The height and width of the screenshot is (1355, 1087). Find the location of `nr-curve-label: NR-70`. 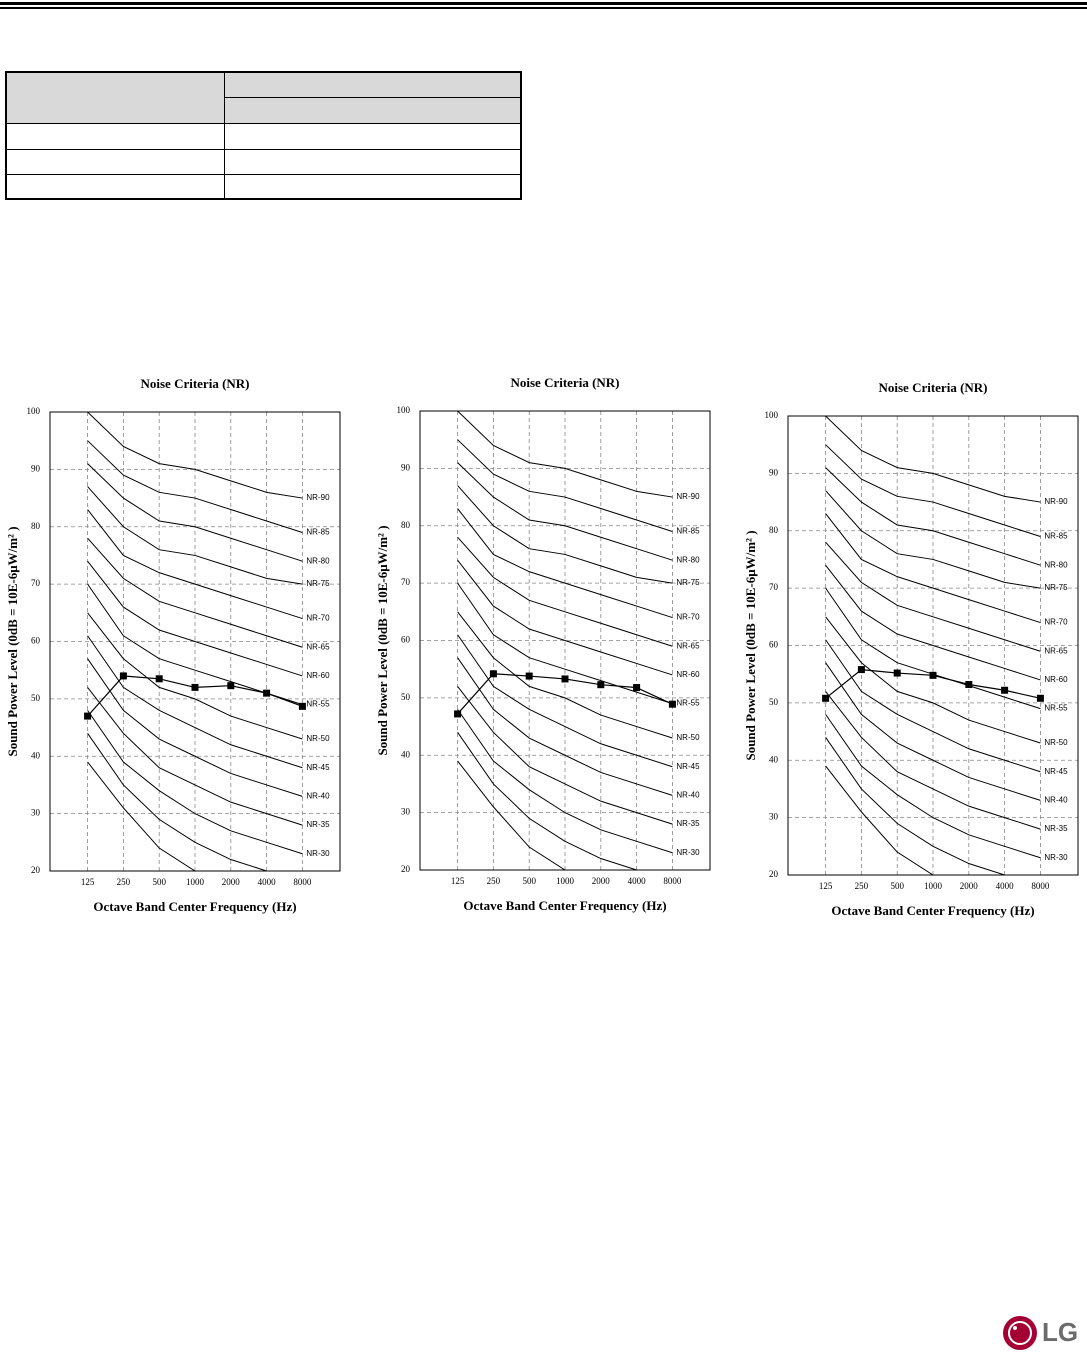

nr-curve-label: NR-70 is located at coordinates (688, 617).